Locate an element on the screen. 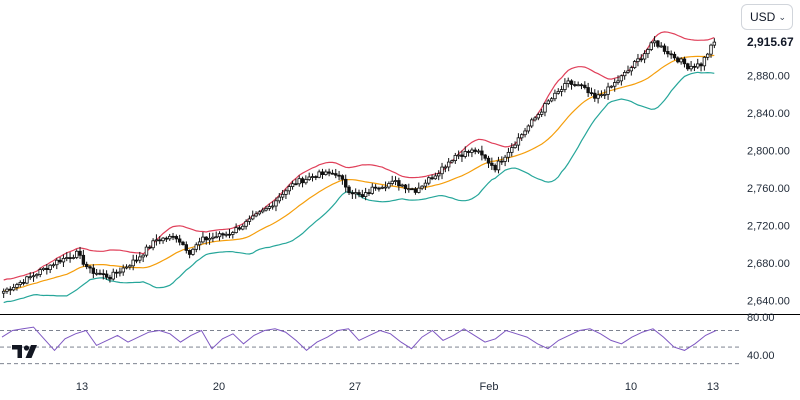 Image resolution: width=800 pixels, height=400 pixels. time-tick-label: Feb is located at coordinates (489, 387).